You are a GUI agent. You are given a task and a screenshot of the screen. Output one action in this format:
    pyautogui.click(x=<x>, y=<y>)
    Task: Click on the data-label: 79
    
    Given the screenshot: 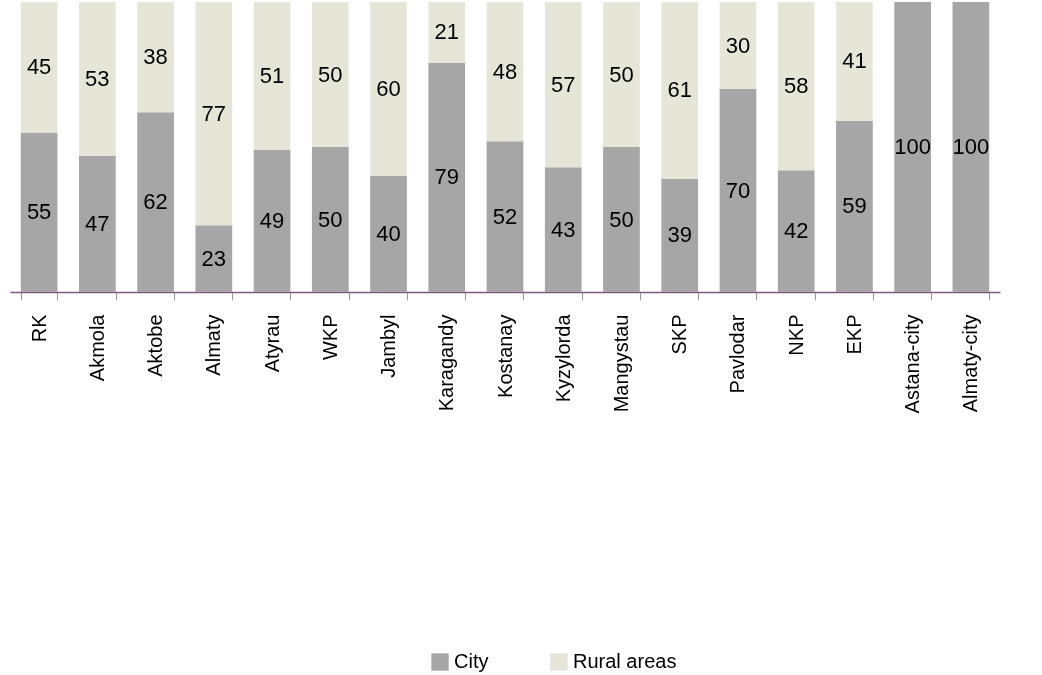 What is the action you would take?
    pyautogui.click(x=447, y=177)
    